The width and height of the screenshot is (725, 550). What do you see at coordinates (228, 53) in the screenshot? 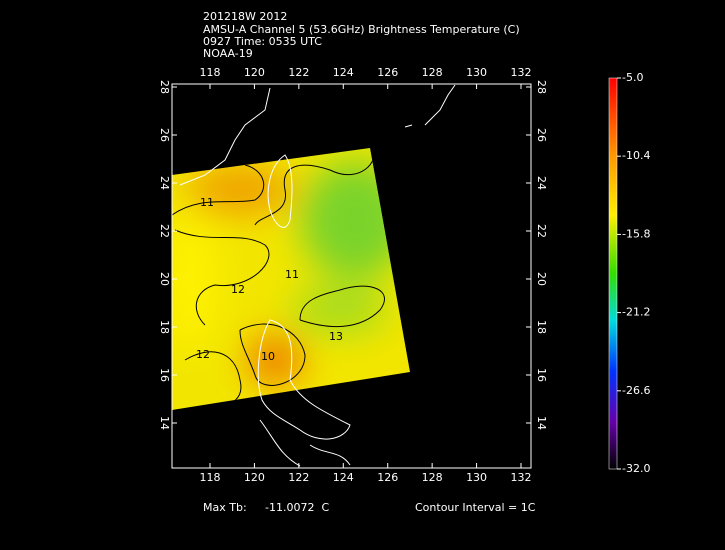
I see `header-line: NOAA-19` at bounding box center [228, 53].